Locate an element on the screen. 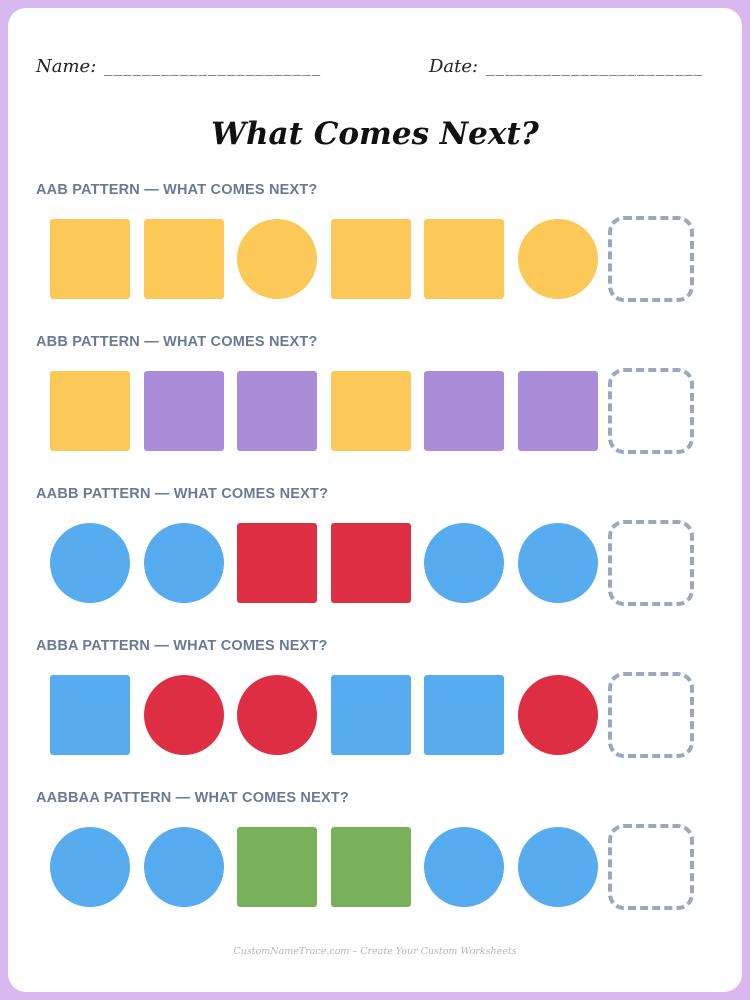 This screenshot has height=1000, width=750. date-label: Date: is located at coordinates (454, 66).